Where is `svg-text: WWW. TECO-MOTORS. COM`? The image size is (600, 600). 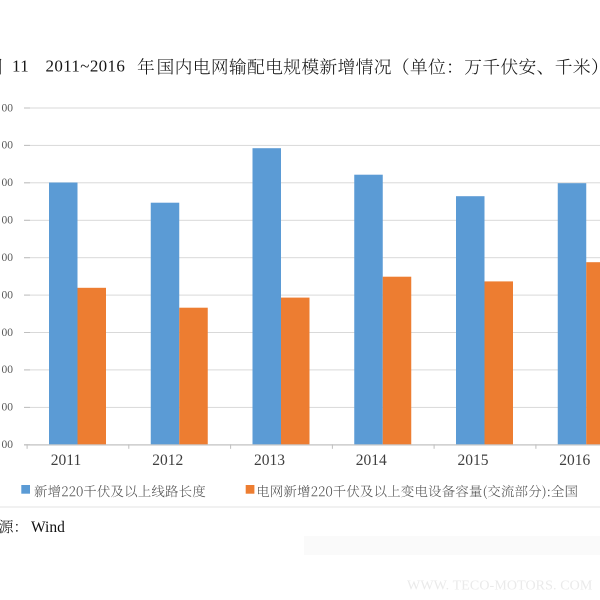 svg-text: WWW. TECO-MOTORS. COM is located at coordinates (500, 586).